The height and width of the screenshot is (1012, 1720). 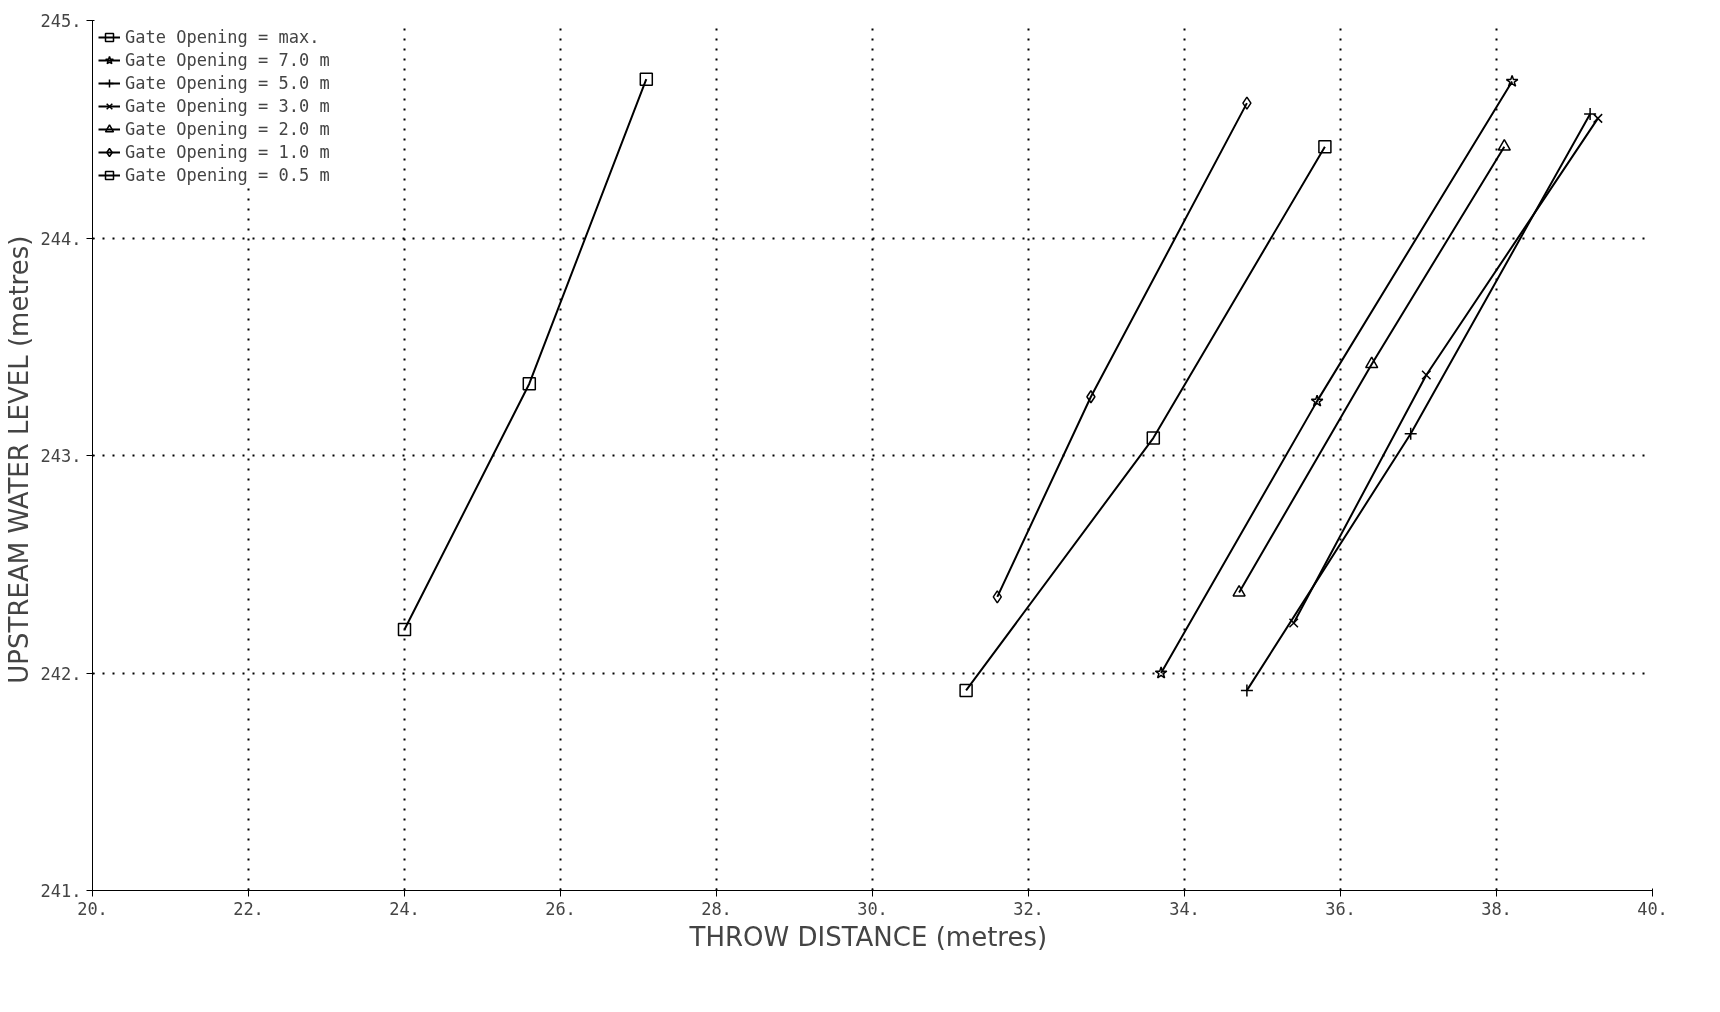 What do you see at coordinates (61, 21) in the screenshot?
I see `y-tick-label: 245.` at bounding box center [61, 21].